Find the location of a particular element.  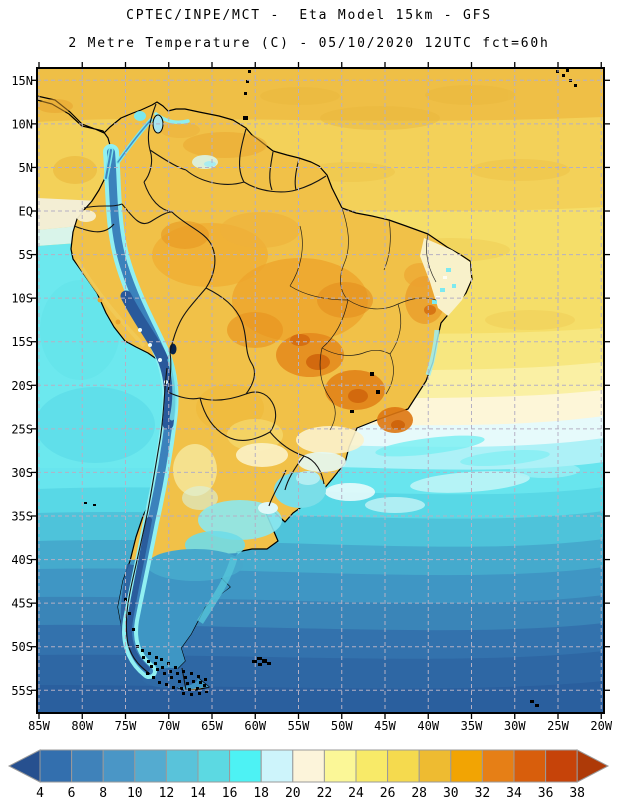

colorbar-tick-label: 20 is located at coordinates (293, 793).